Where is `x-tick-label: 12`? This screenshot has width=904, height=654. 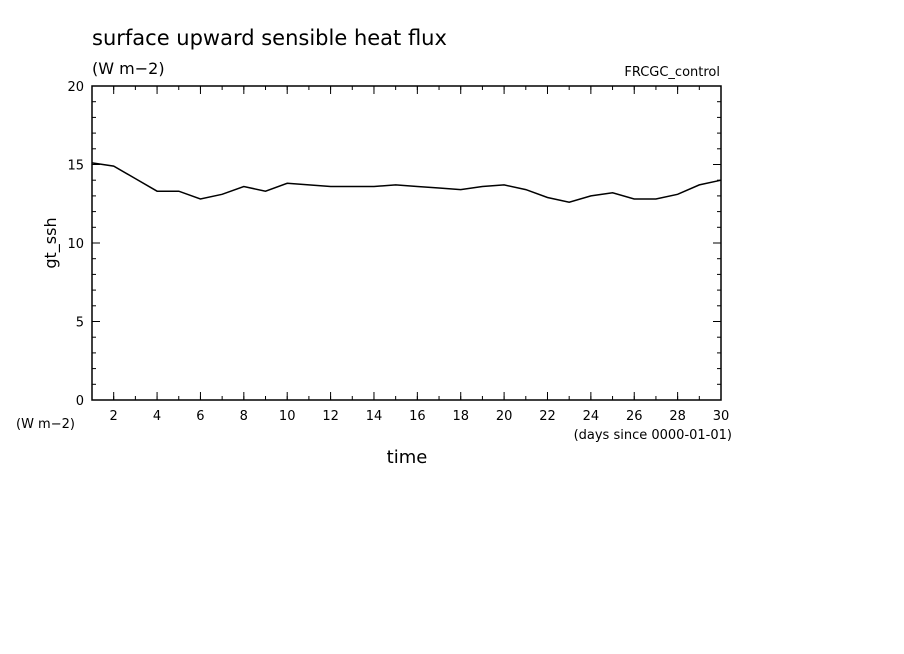 x-tick-label: 12 is located at coordinates (330, 416).